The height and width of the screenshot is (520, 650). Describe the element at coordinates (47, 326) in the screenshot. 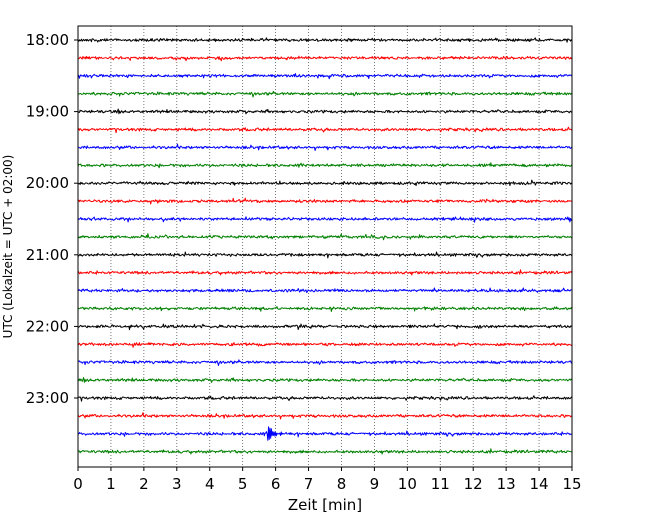

I see `y-tick-label: 22:00` at that location.